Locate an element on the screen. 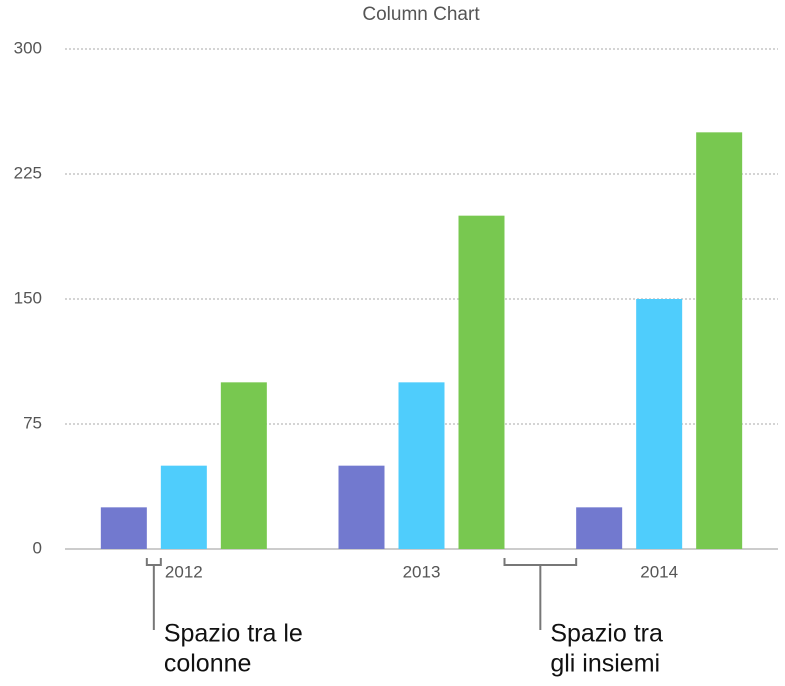  x-tick-label: 2014 is located at coordinates (659, 571).